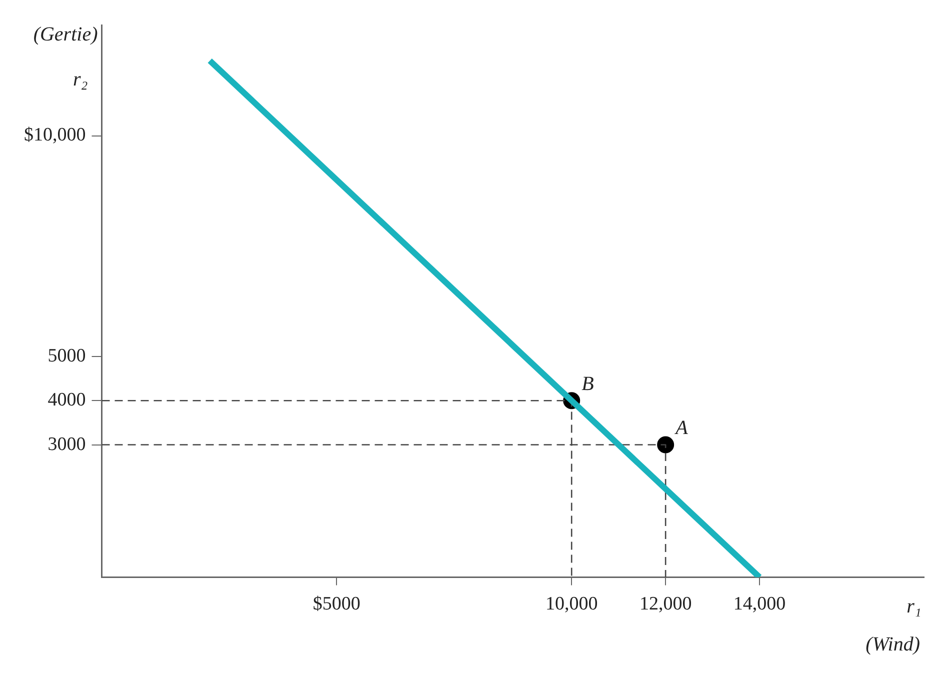 This screenshot has width=948, height=694. I want to click on x-tick-label: 14,000, so click(759, 604).